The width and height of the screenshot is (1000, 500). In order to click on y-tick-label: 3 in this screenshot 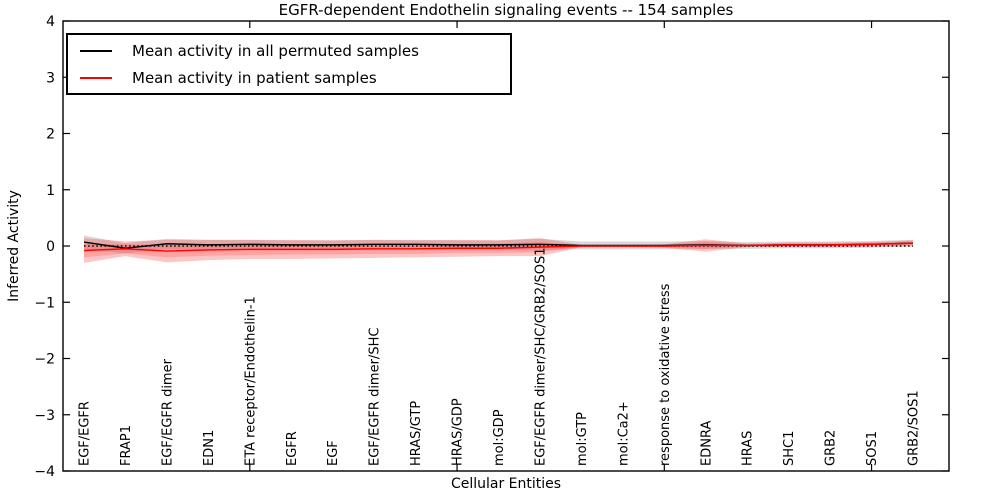, I will do `click(50, 78)`.